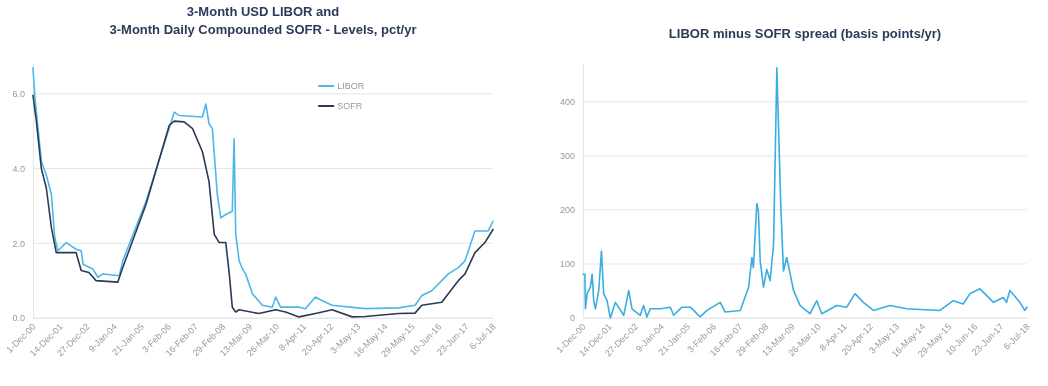 This screenshot has width=1048, height=386. Describe the element at coordinates (18, 318) in the screenshot. I see `y-tick-label: 0.0` at that location.